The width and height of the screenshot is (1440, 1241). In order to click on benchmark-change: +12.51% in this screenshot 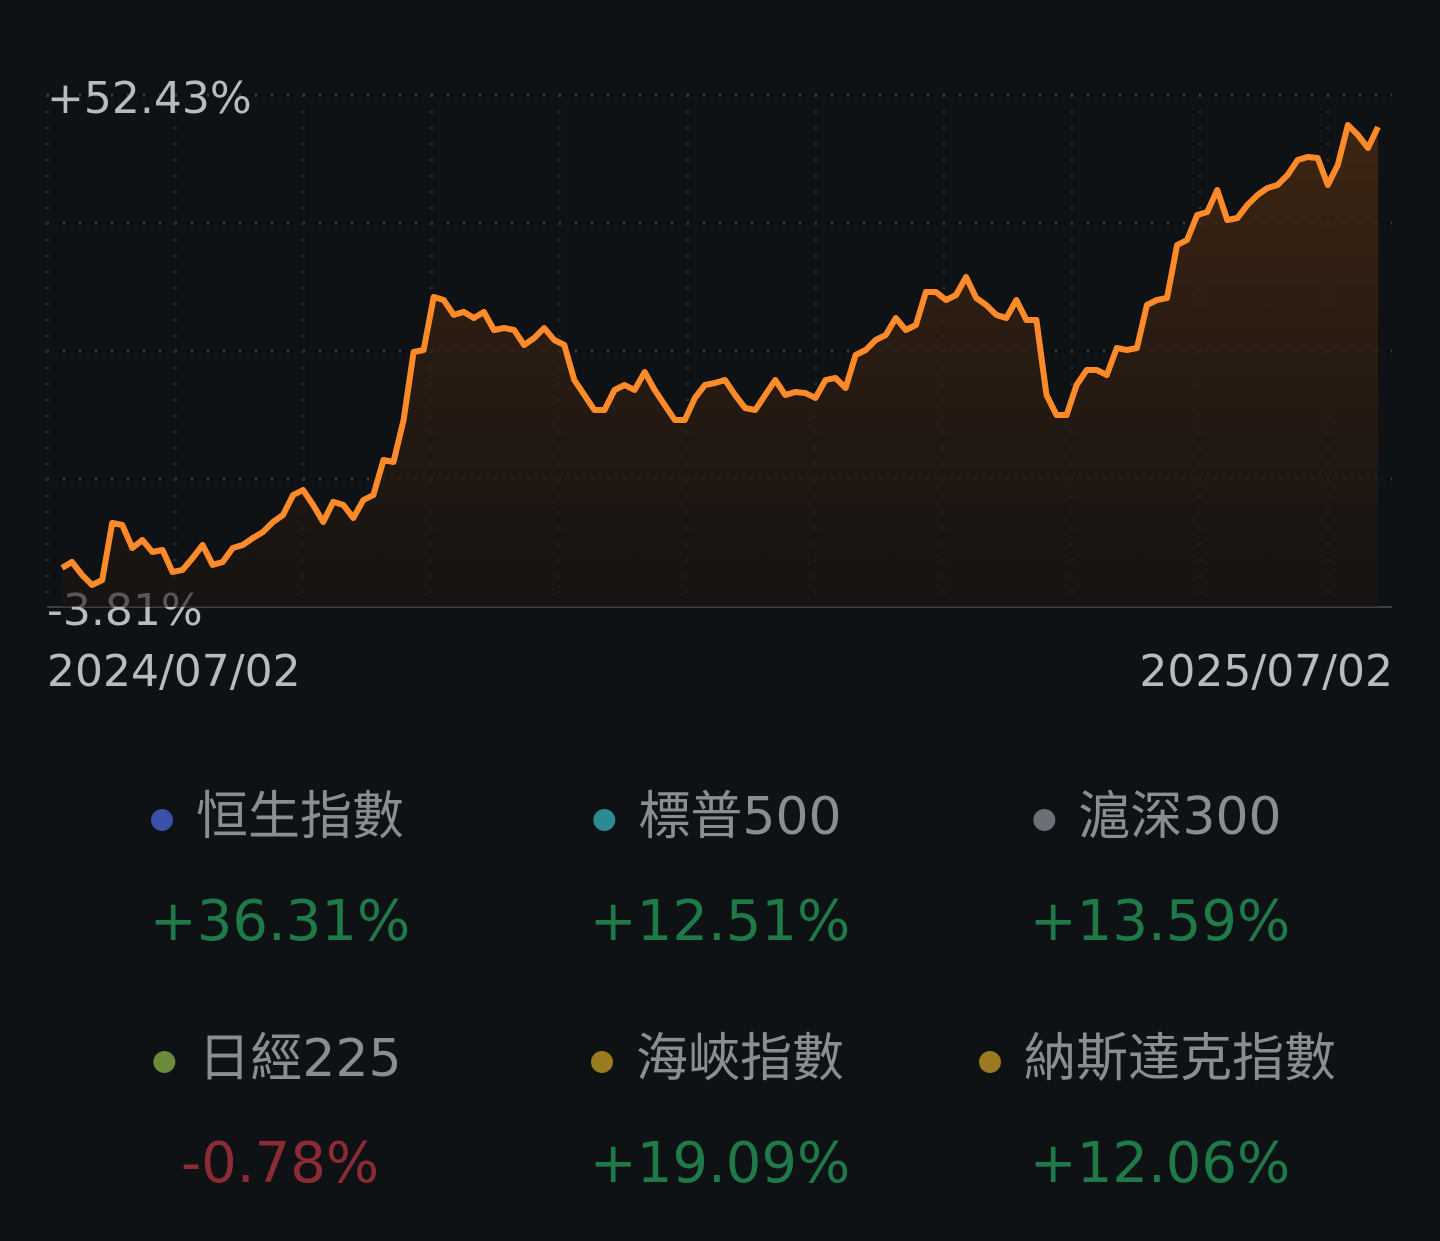, I will do `click(720, 921)`.